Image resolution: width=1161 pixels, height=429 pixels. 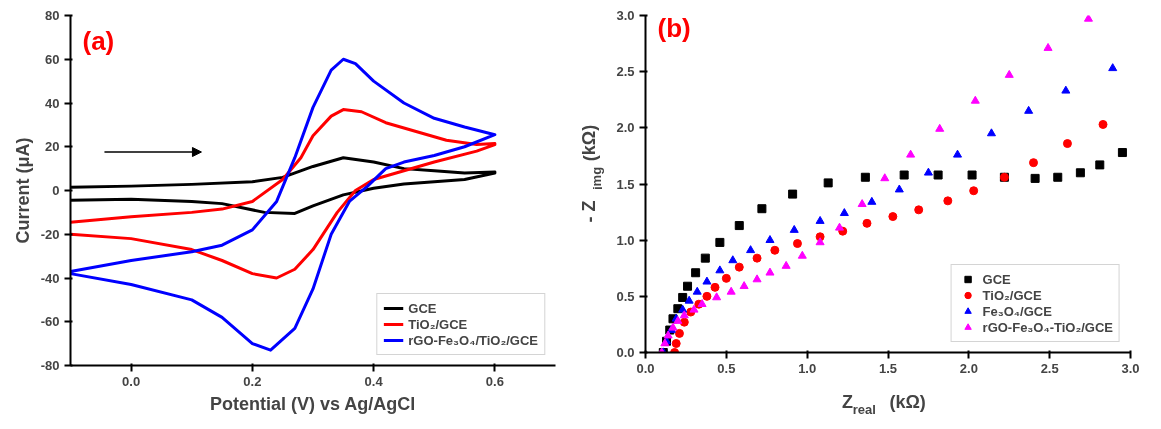 I want to click on legend-label: Fe₃O₄/GCE, so click(x=1017, y=311).